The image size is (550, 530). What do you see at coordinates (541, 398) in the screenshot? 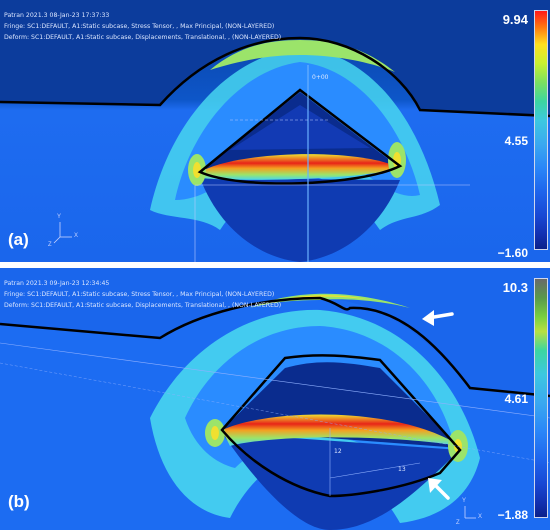
I see `colorbar-b` at bounding box center [541, 398].